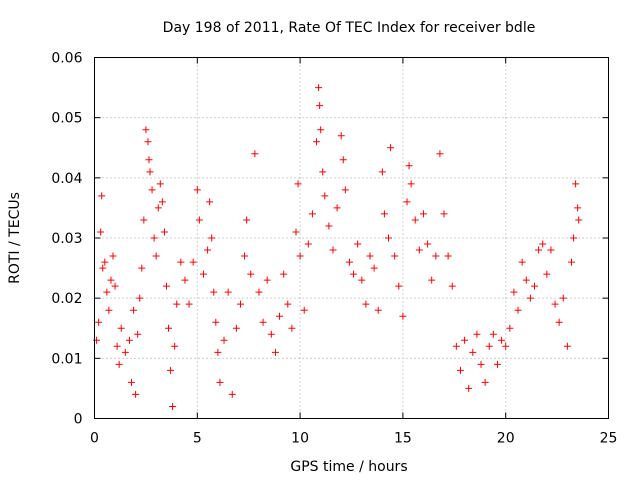 This screenshot has width=640, height=480. What do you see at coordinates (94, 439) in the screenshot?
I see `x-tick-label: 0` at bounding box center [94, 439].